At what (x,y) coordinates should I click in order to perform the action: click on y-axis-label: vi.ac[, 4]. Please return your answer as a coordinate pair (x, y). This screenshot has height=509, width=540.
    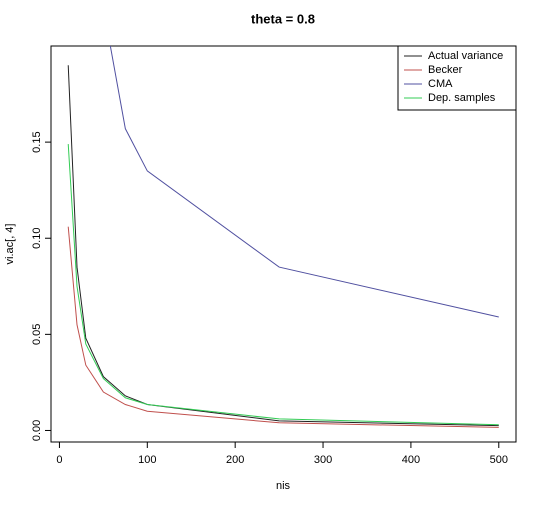
    Looking at the image, I should click on (10, 244).